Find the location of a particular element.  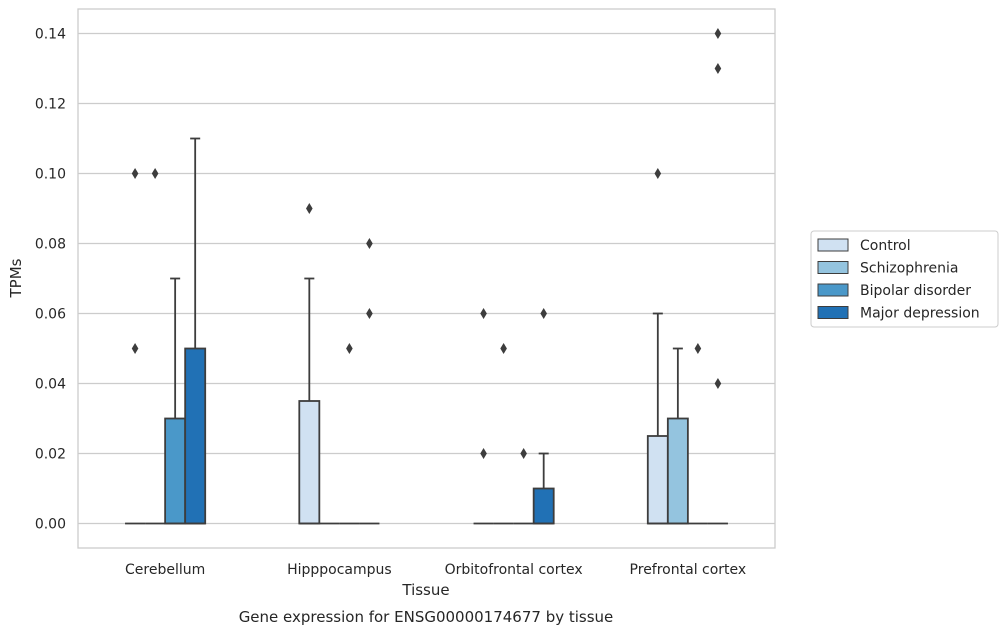

legend-entry: Schizophrenia is located at coordinates (909, 269).